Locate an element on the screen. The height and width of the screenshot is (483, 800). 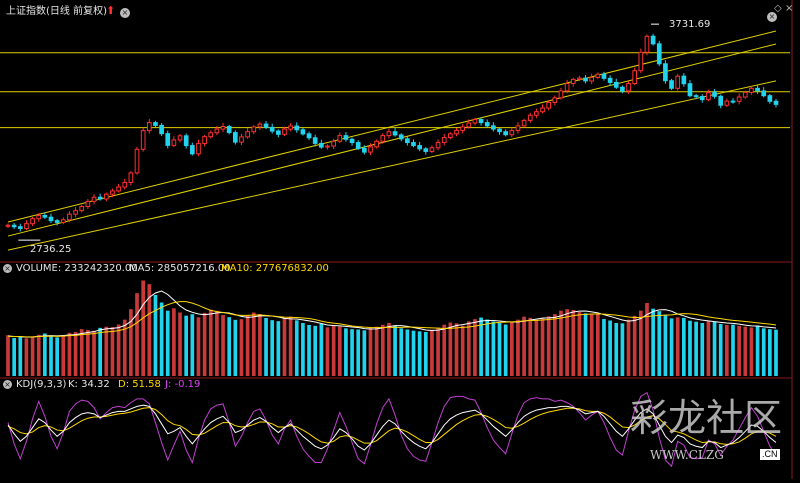
close-icon: × is located at coordinates (125, 13).